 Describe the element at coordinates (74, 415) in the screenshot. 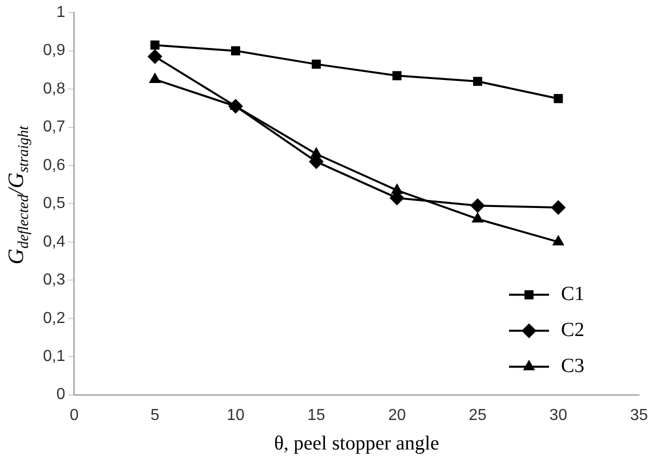

I see `x-tick-label: 0` at that location.